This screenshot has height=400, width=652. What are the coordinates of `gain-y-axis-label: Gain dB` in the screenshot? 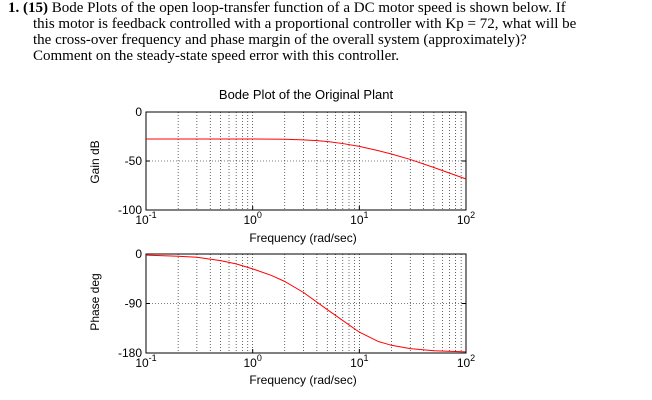 It's located at (95, 161).